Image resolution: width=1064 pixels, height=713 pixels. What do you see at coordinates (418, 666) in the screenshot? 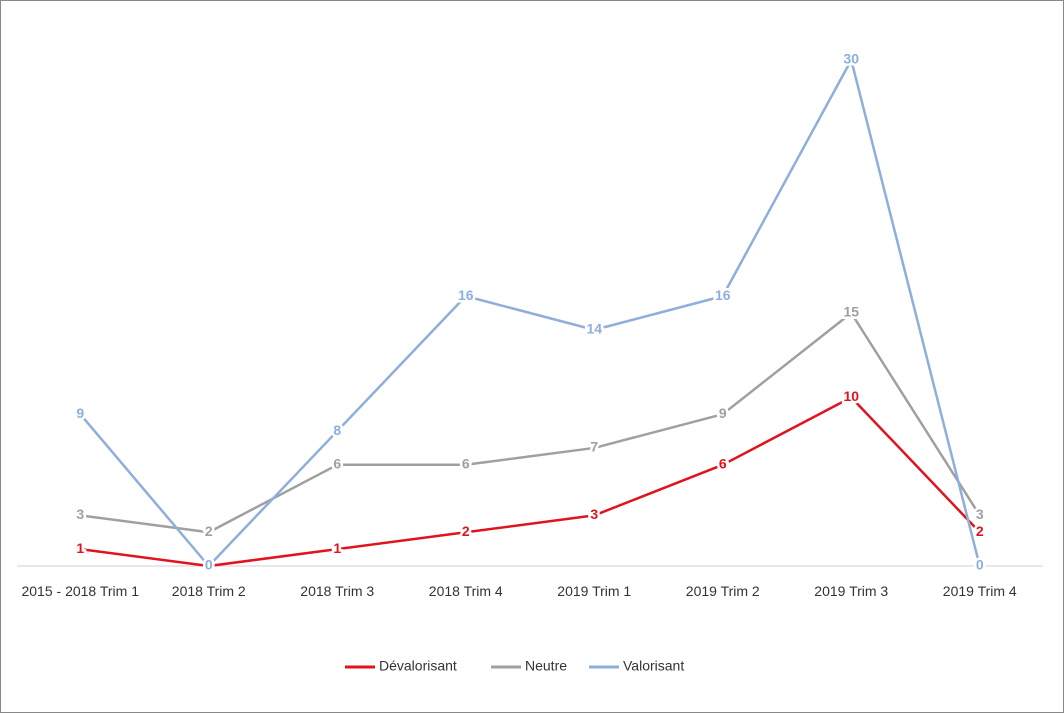
I see `legend-label: Dévalorisant` at bounding box center [418, 666].